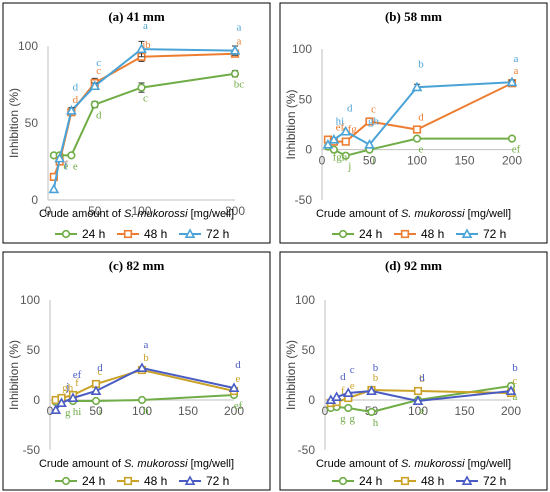 Image resolution: width=550 pixels, height=492 pixels. Describe the element at coordinates (464, 161) in the screenshot. I see `x-tick-label: 150` at that location.